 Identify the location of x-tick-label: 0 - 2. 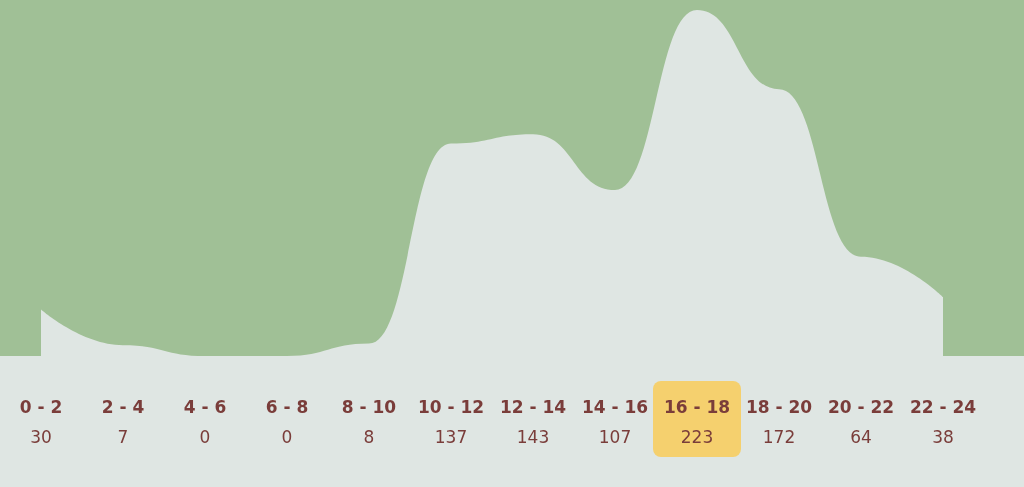
(41, 406).